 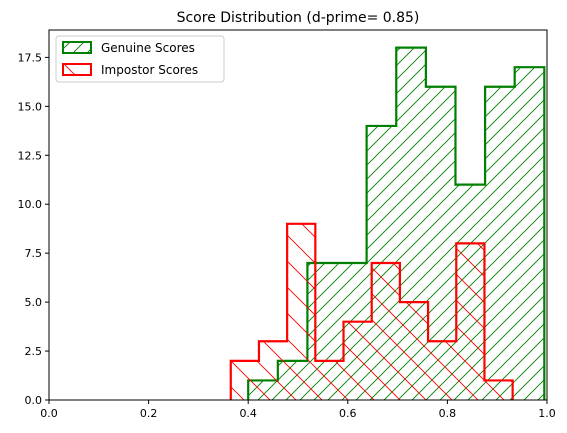 What do you see at coordinates (149, 70) in the screenshot?
I see `legend-label-impostor: Impostor Scores` at bounding box center [149, 70].